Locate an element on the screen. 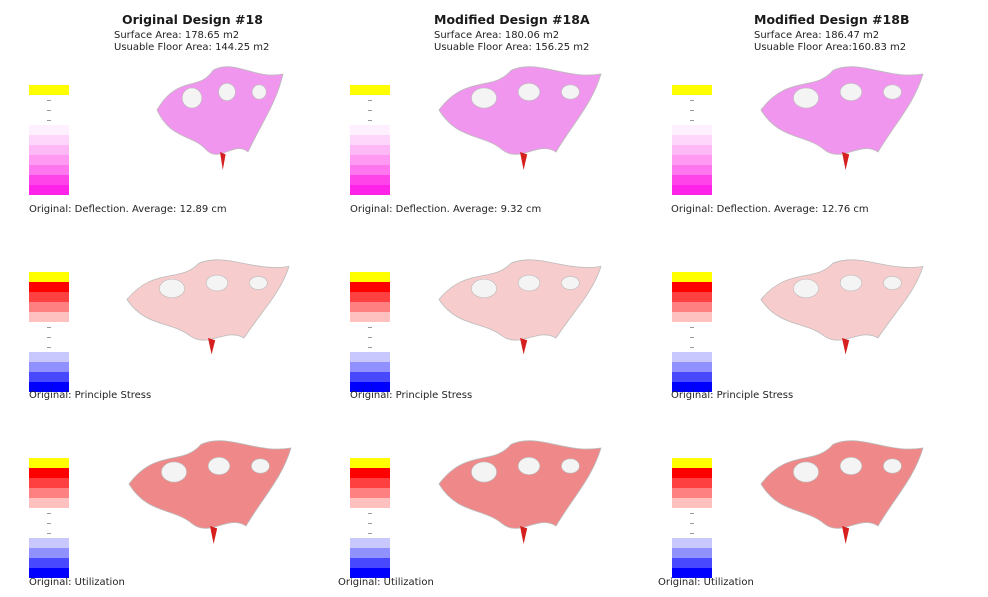 This screenshot has height=597, width=988. deflection-caption: Original: Deflection. Average: 9.32 cm is located at coordinates (446, 209).